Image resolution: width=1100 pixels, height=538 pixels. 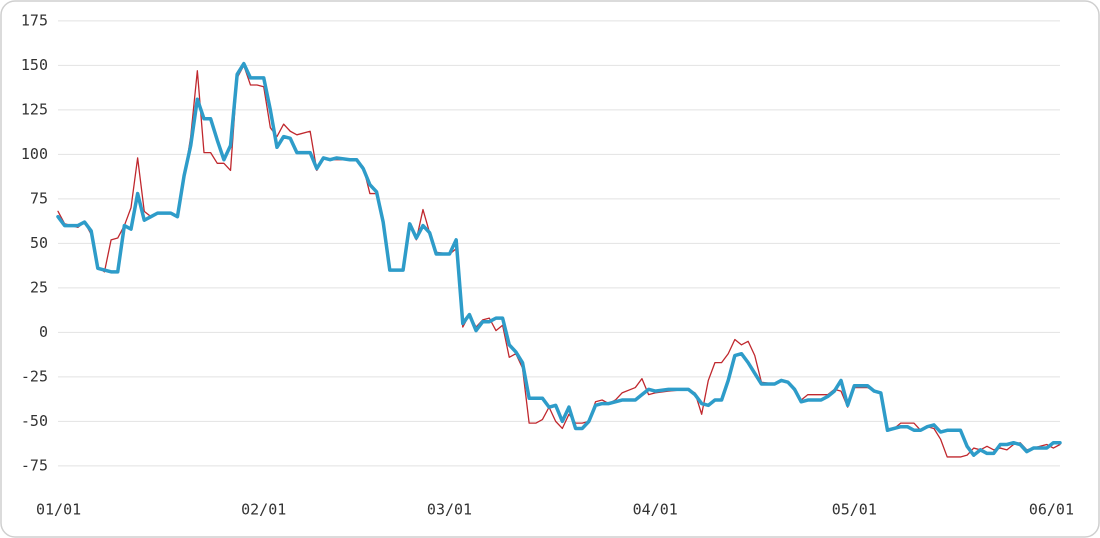 What do you see at coordinates (854, 510) in the screenshot?
I see `x-tick-label: 05/01` at bounding box center [854, 510].